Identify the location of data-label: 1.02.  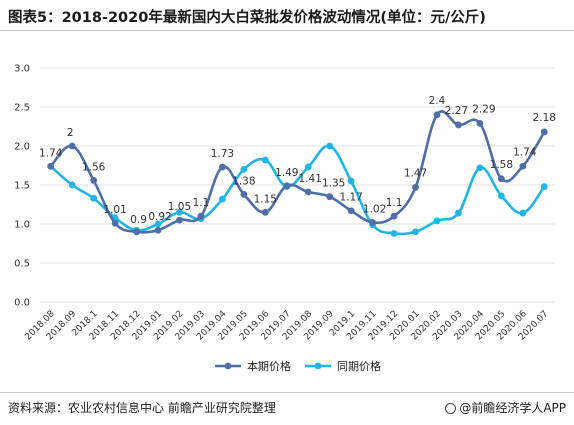
(374, 209).